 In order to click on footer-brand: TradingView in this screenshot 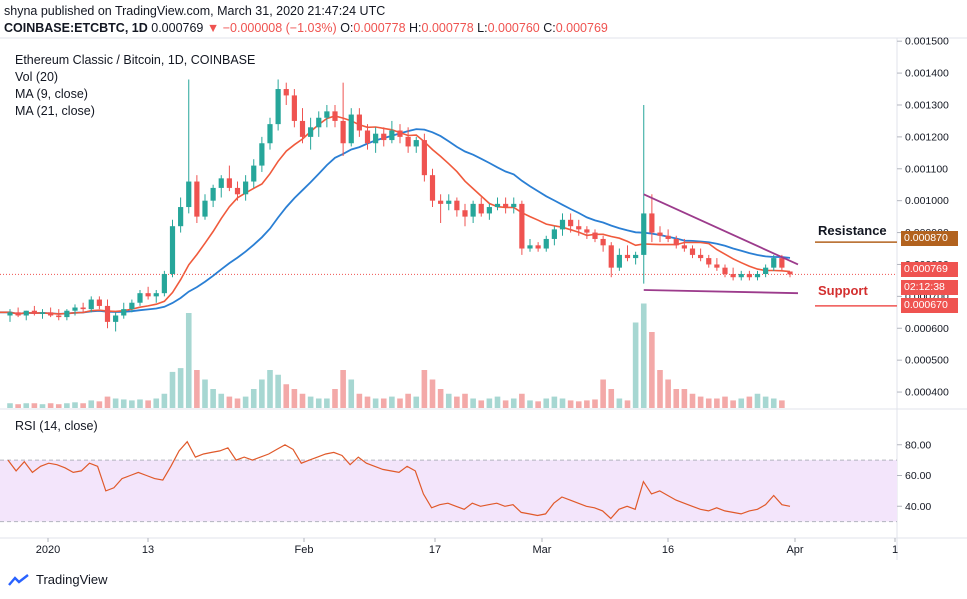, I will do `click(58, 579)`.